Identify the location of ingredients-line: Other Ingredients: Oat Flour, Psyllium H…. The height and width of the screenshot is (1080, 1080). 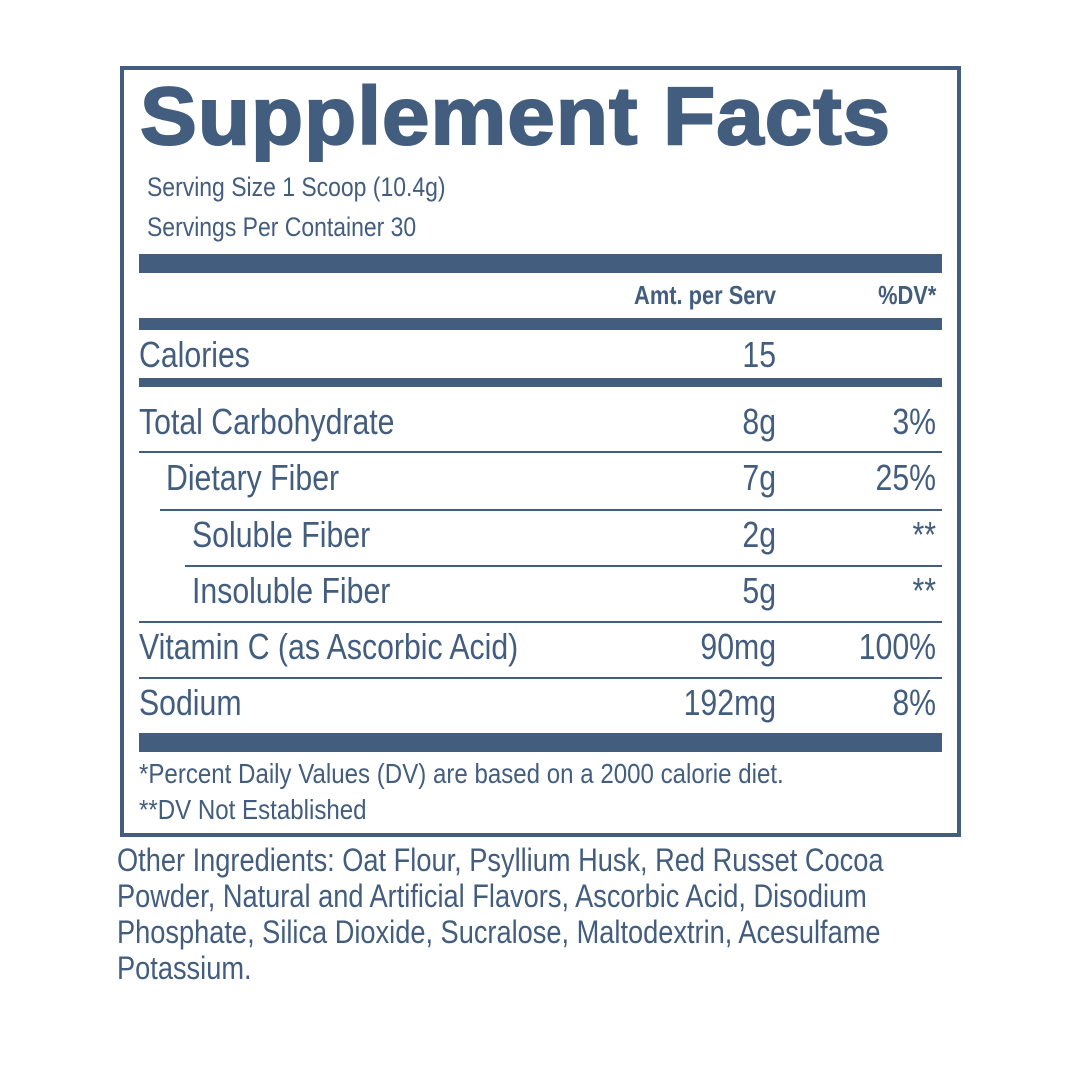
(500, 860).